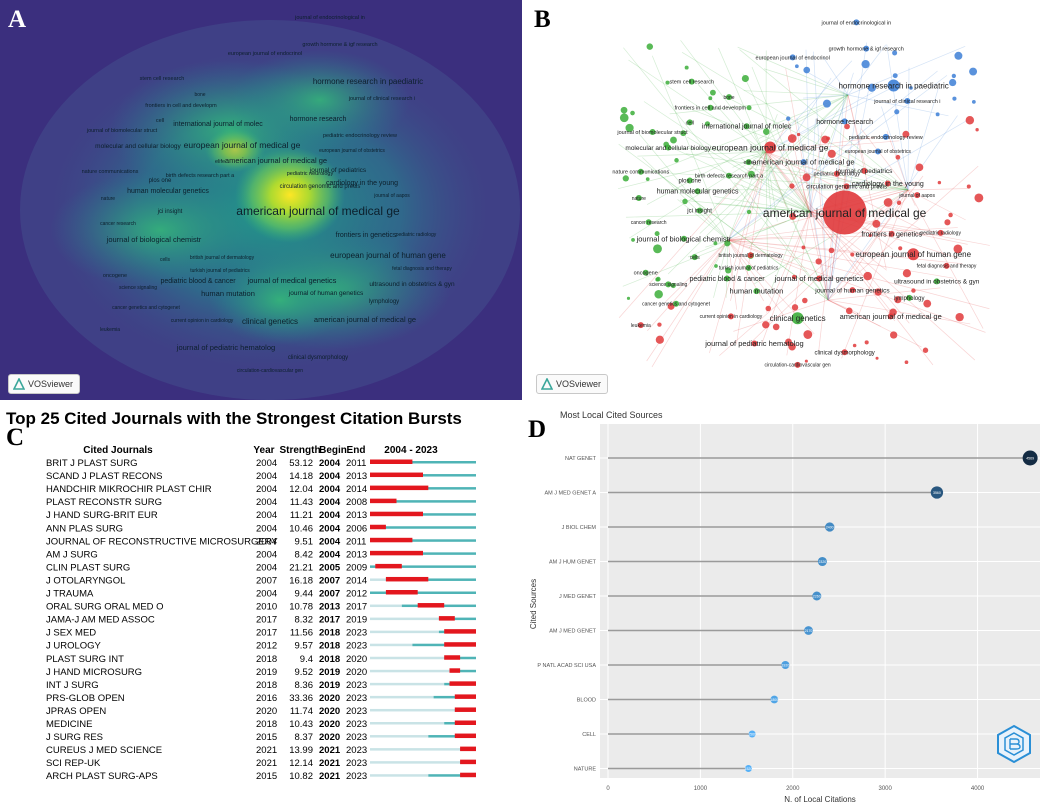  What do you see at coordinates (793, 58) in the screenshot?
I see `network-label: european journal of endocrinol` at bounding box center [793, 58].